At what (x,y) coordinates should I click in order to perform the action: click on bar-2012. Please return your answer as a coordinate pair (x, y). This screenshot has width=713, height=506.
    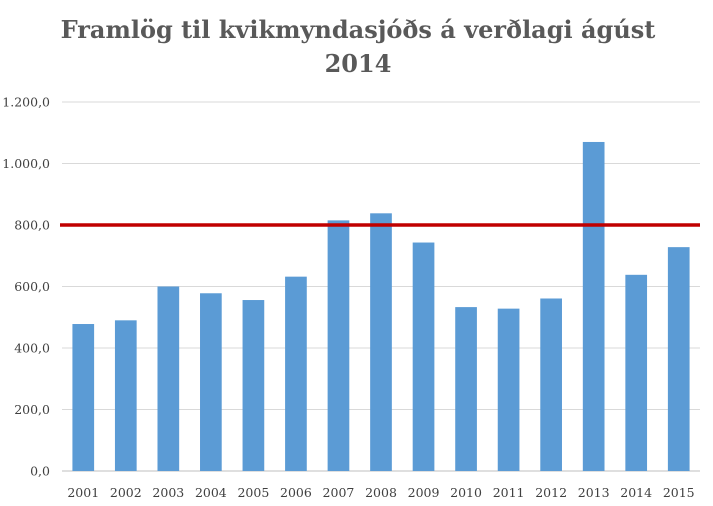
    Looking at the image, I should click on (551, 384).